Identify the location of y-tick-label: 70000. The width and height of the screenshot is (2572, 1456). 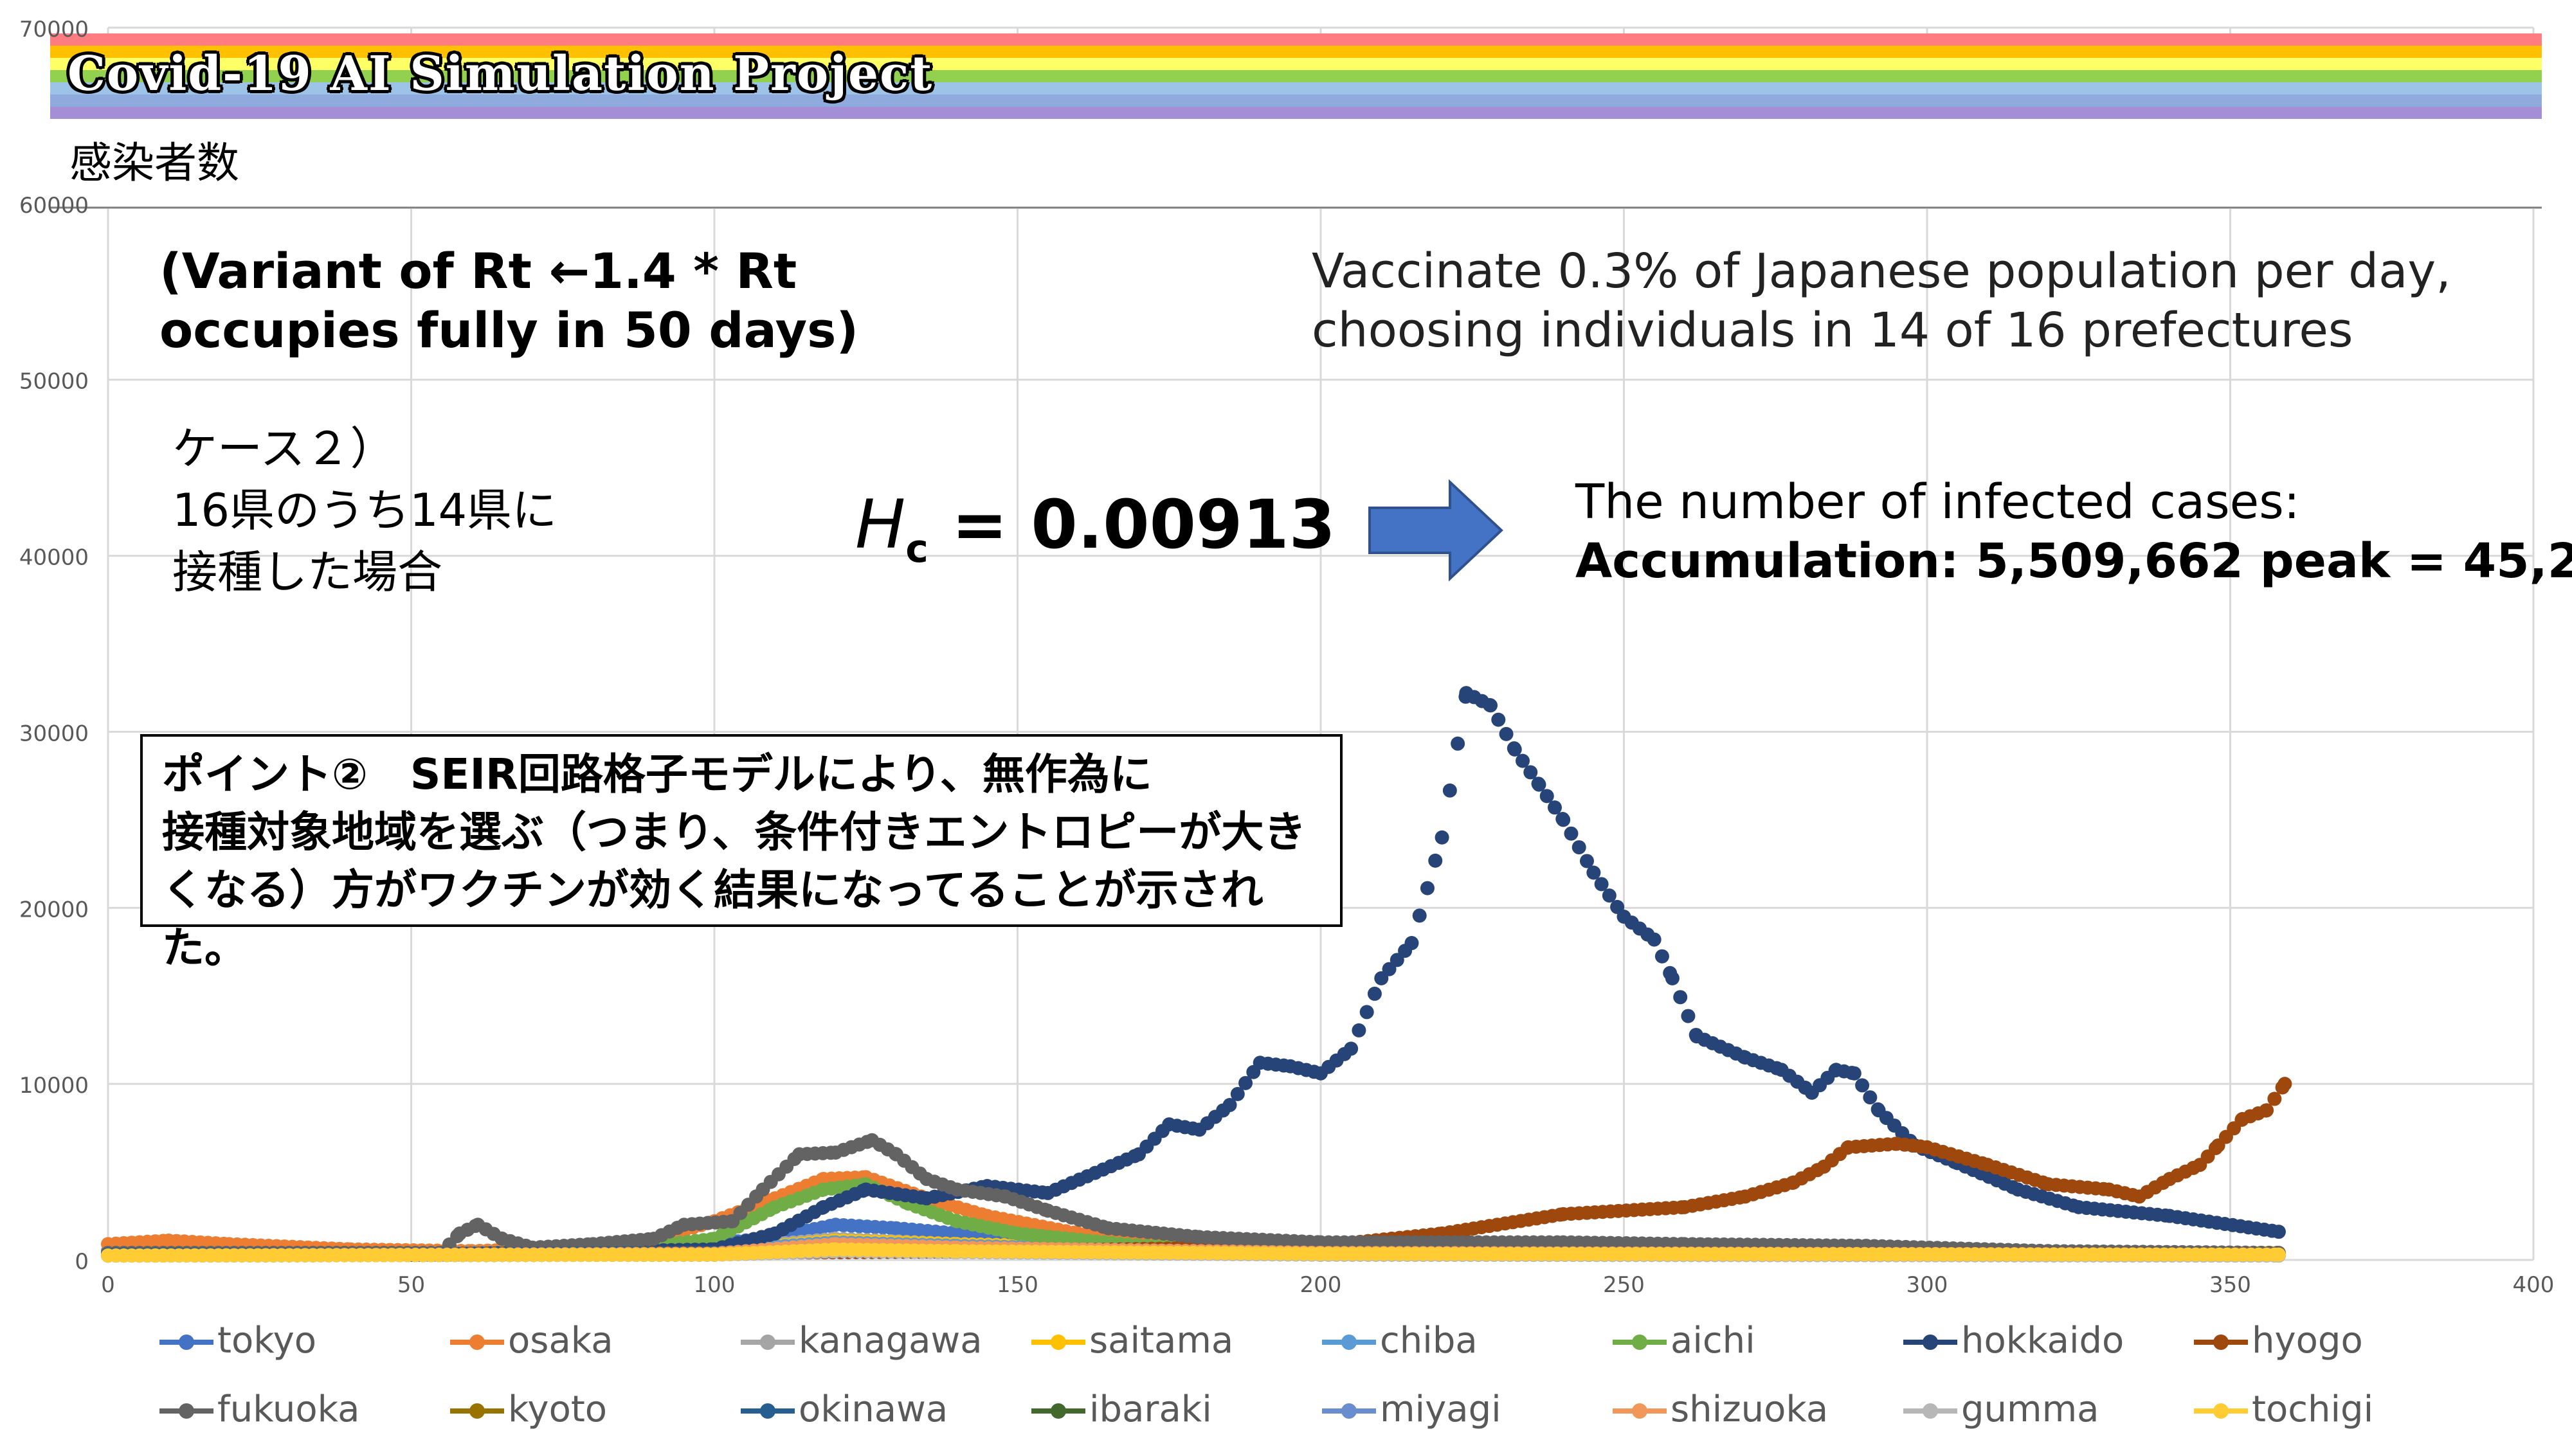
(54, 29).